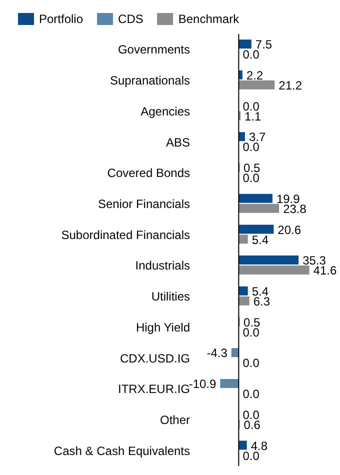  Describe the element at coordinates (61, 19) in the screenshot. I see `legend-label: Portfolio` at that location.